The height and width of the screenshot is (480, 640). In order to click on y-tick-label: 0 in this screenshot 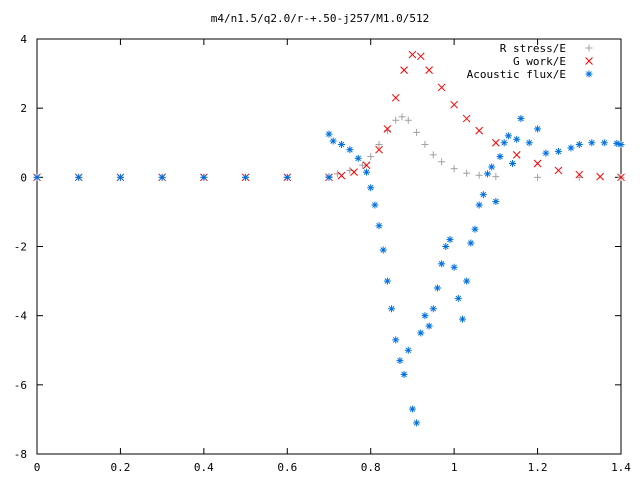, I will do `click(23, 177)`.